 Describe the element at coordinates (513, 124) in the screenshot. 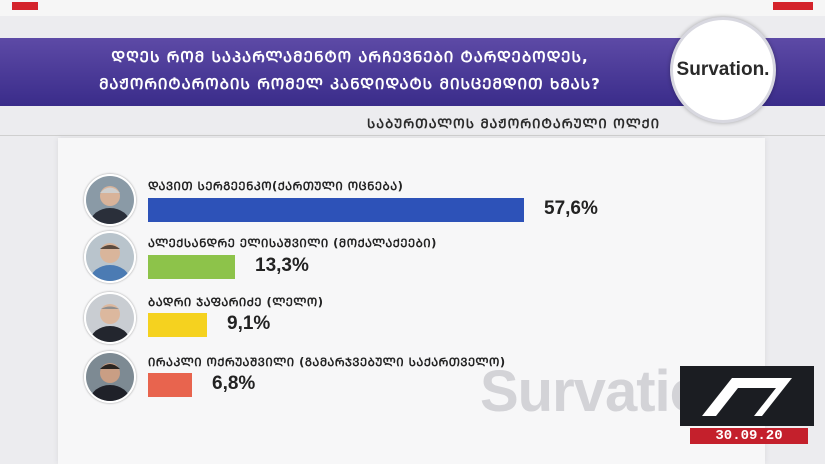

I see `district-subtitle: ᲡᲐᲑᲣᲠᲗᲐᲚᲝᲡ ᲛᲐᲟᲝᲠᲘᲢᲐᲠᲣᲚᲘ ᲝᲚᲥᲘ` at that location.